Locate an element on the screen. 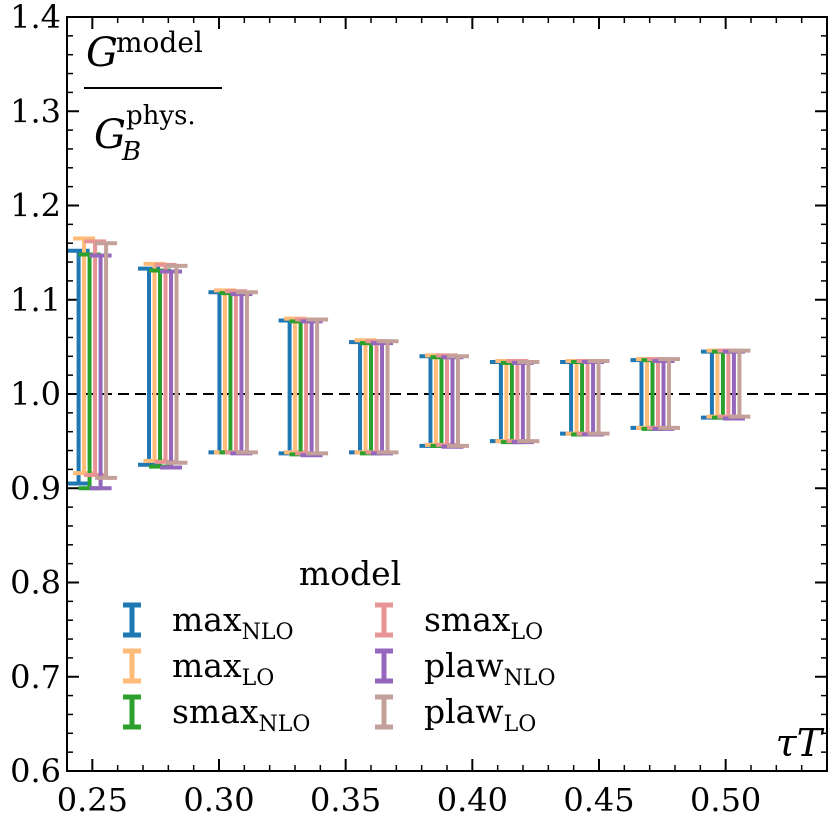 The height and width of the screenshot is (832, 832). legend-label: plawNLO is located at coordinates (490, 668).